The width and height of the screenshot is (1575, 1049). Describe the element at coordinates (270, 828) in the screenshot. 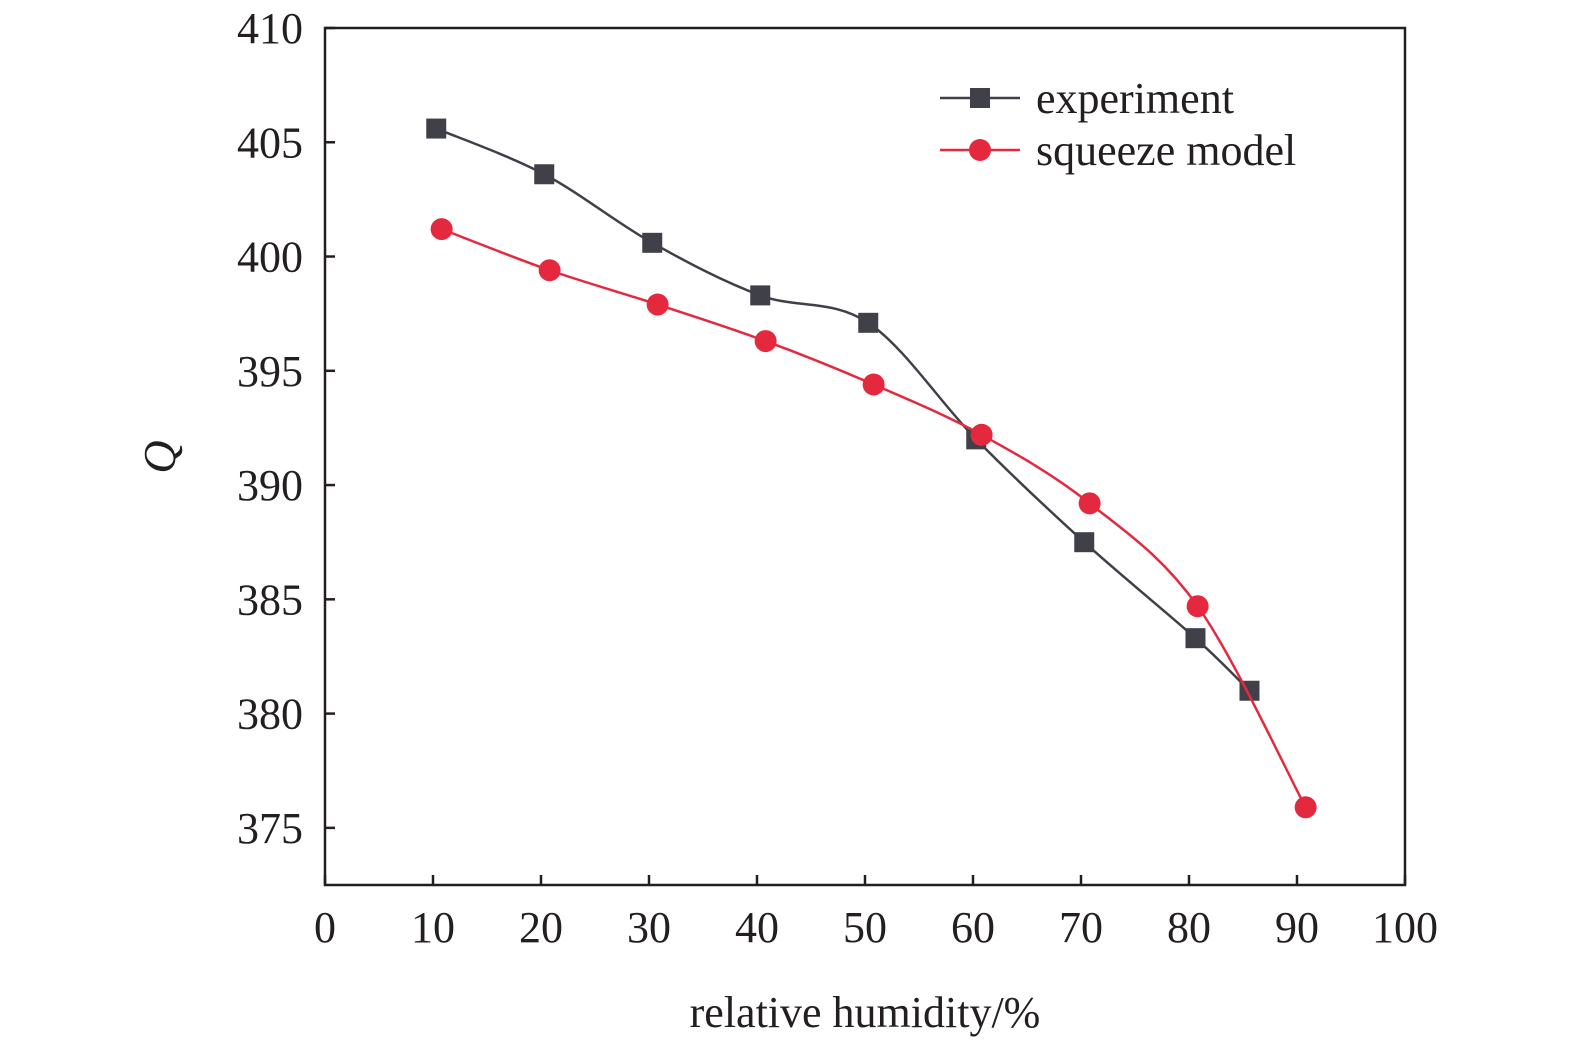

I see `y-tick-label: 375` at that location.